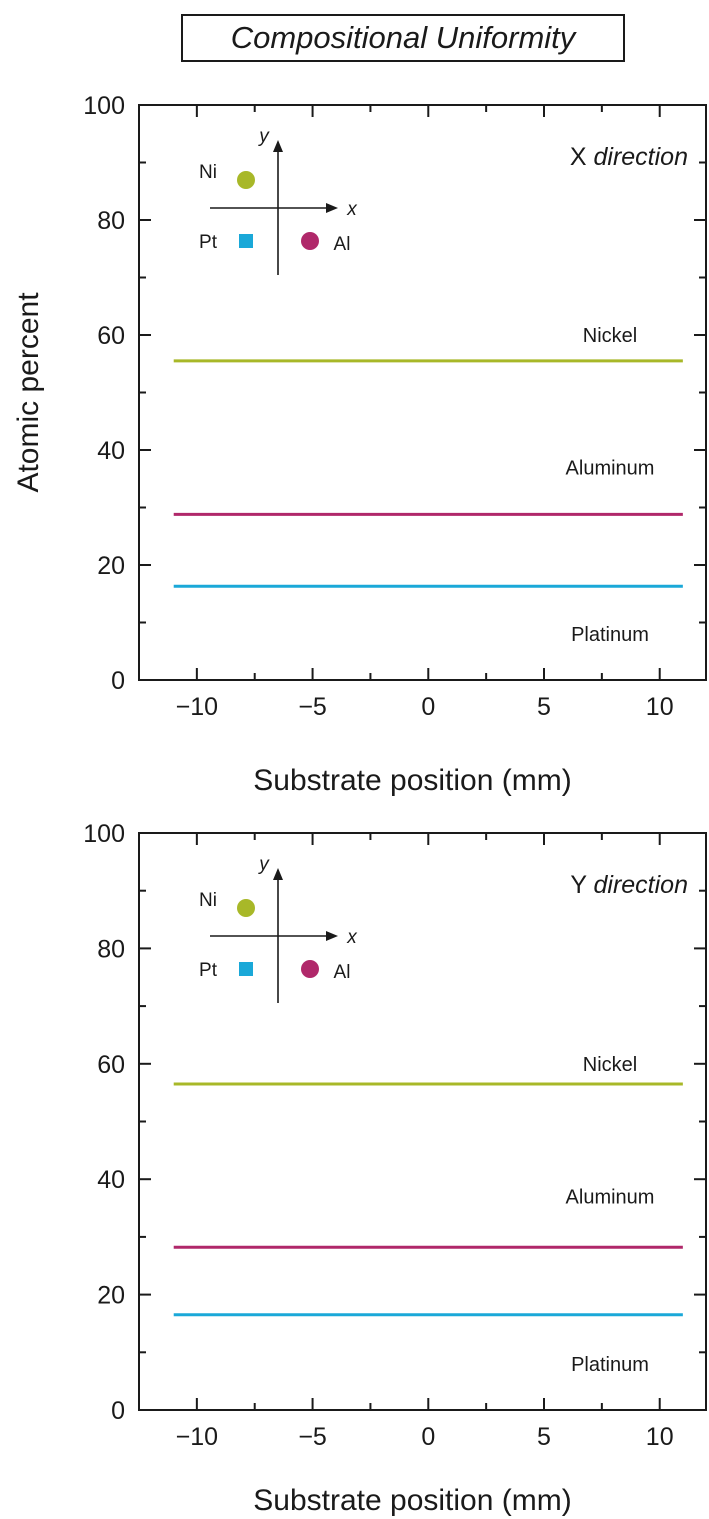 This screenshot has width=709, height=1519. Describe the element at coordinates (578, 885) in the screenshot. I see `direction-letter: Y` at that location.